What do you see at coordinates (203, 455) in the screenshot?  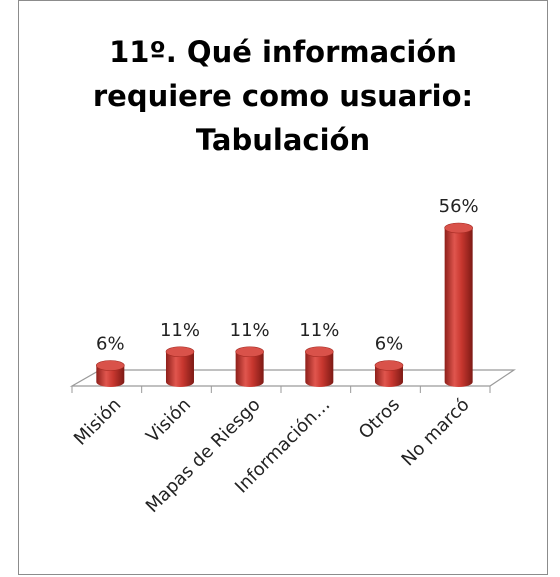 I see `x-tick-label: Mapas de Riesgo` at bounding box center [203, 455].